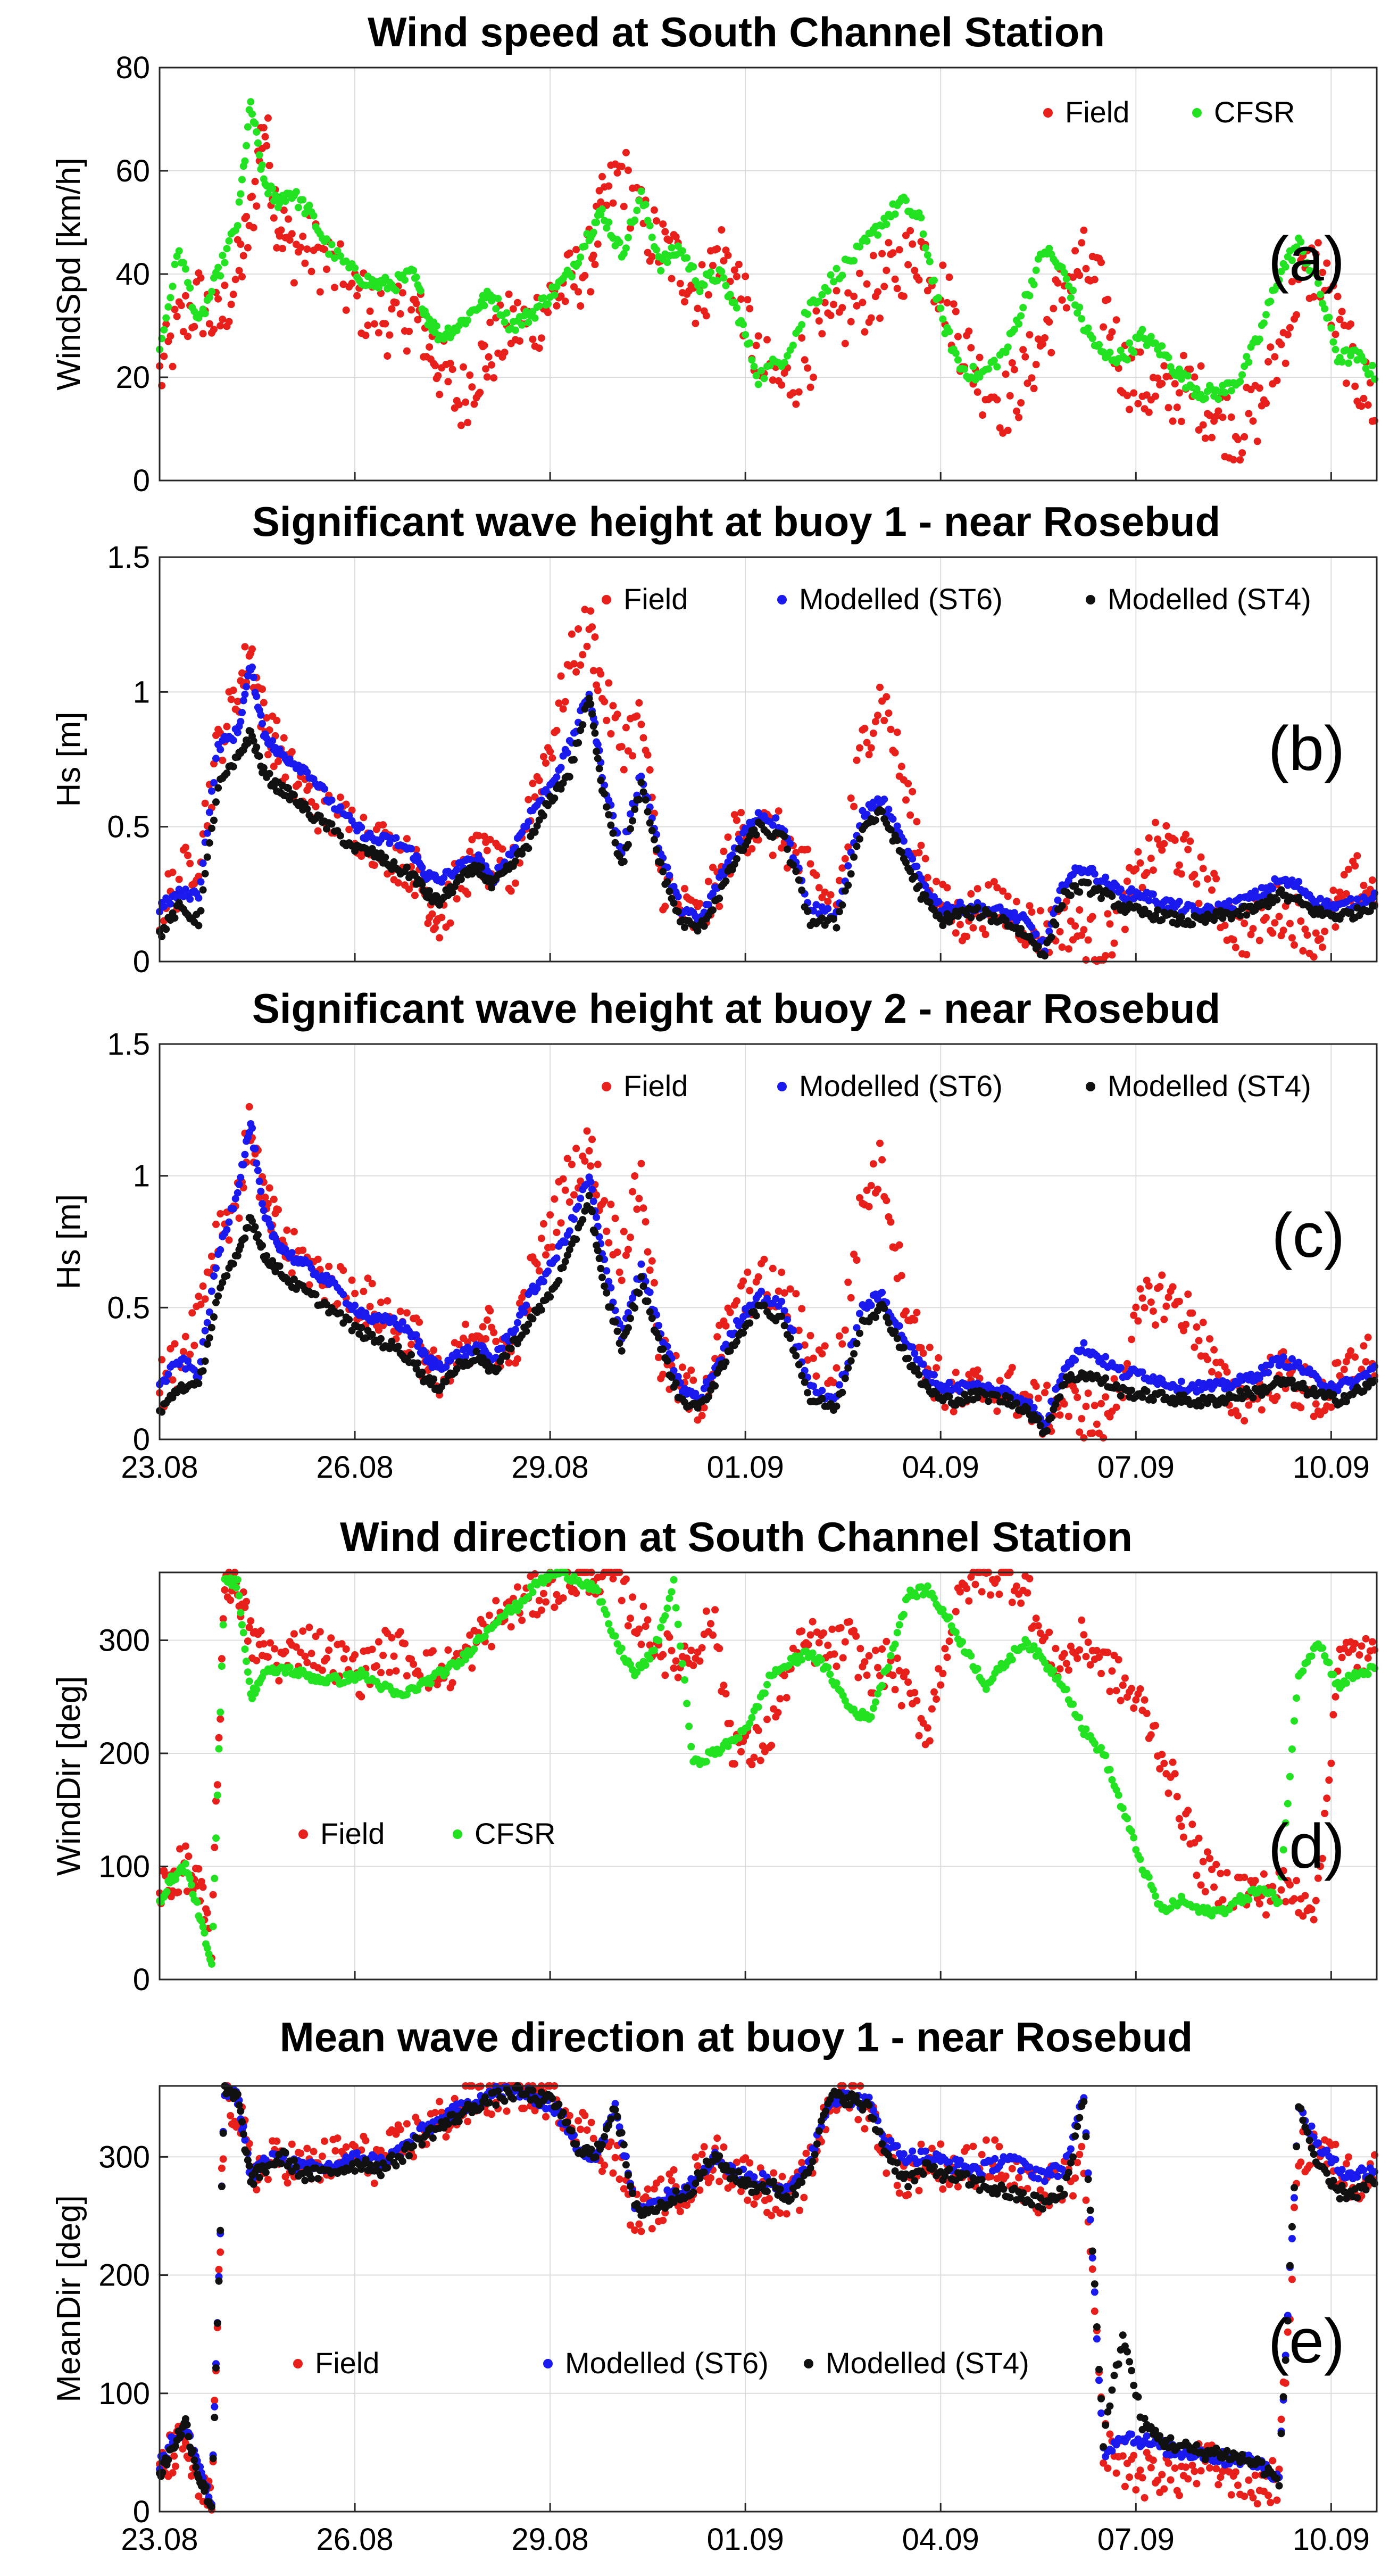 The width and height of the screenshot is (1398, 2576). Describe the element at coordinates (782, 1086) in the screenshot. I see `legend-marker` at that location.